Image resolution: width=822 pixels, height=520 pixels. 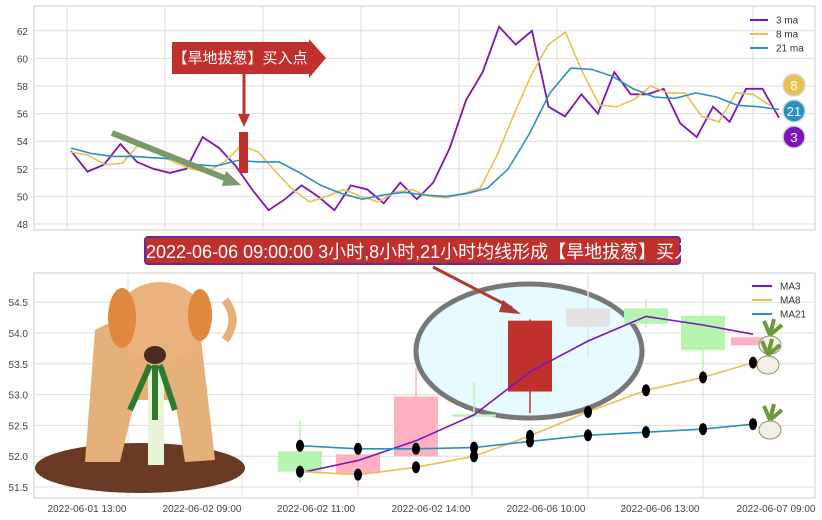 What do you see at coordinates (510, 307) in the screenshot?
I see `pointer-arrow-head` at bounding box center [510, 307].